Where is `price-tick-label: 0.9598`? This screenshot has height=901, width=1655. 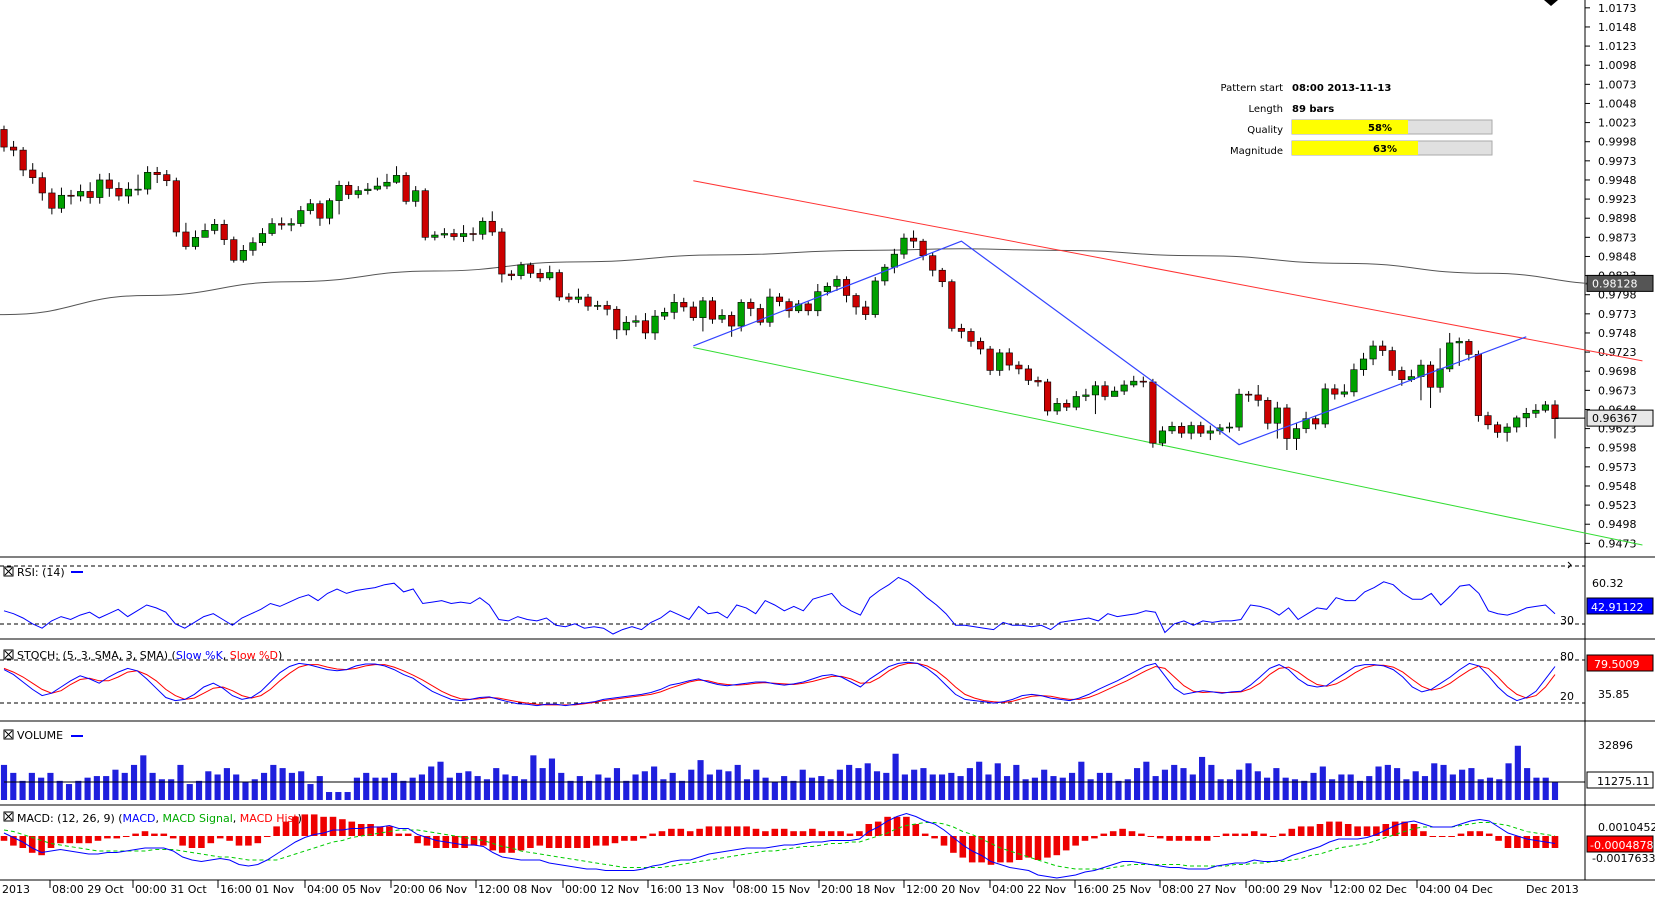
price-tick-label: 0.9598 is located at coordinates (1617, 448).